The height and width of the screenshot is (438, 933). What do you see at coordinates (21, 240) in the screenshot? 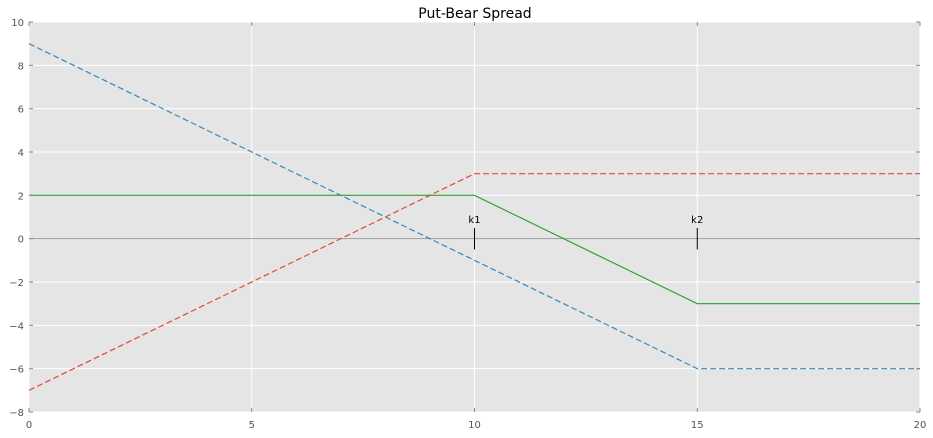
I see `y-tick-label: 0` at bounding box center [21, 240].